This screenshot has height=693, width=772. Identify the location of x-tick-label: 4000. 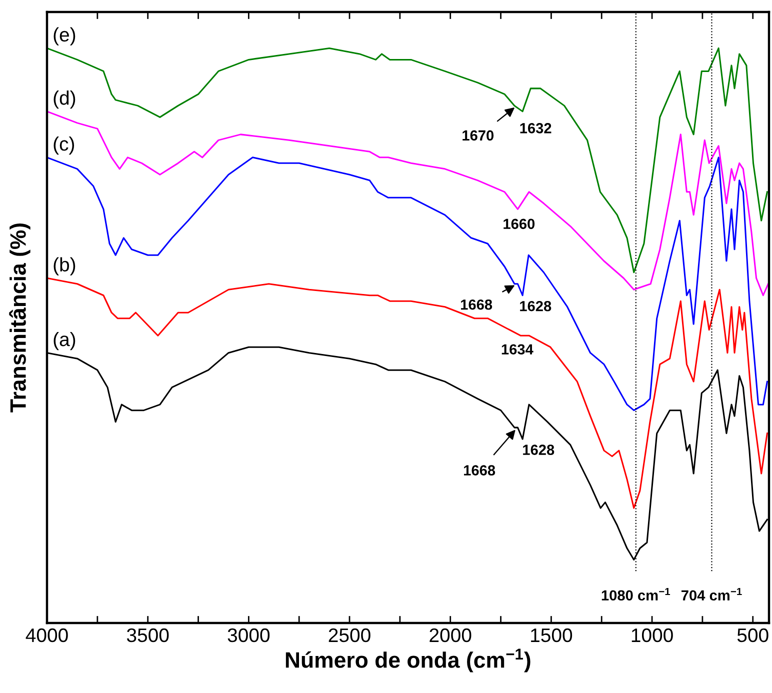
(47, 635).